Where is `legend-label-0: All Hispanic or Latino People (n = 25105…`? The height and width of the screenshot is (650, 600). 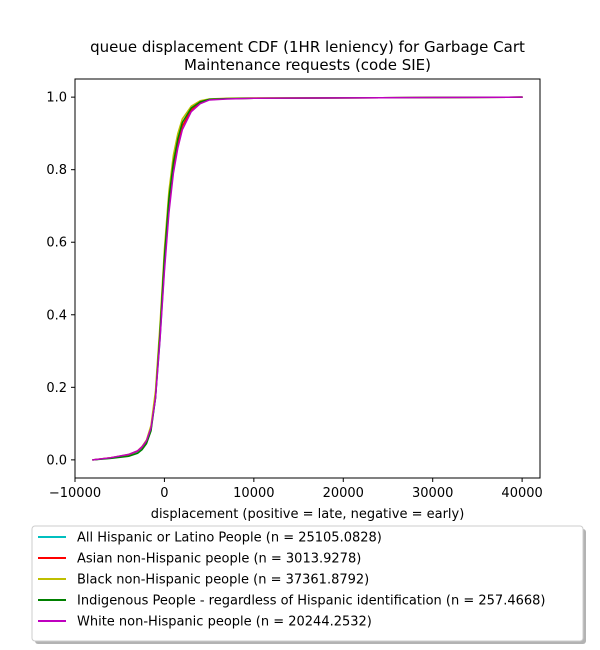
legend-label-0: All Hispanic or Latino People (n = 25105… is located at coordinates (229, 538).